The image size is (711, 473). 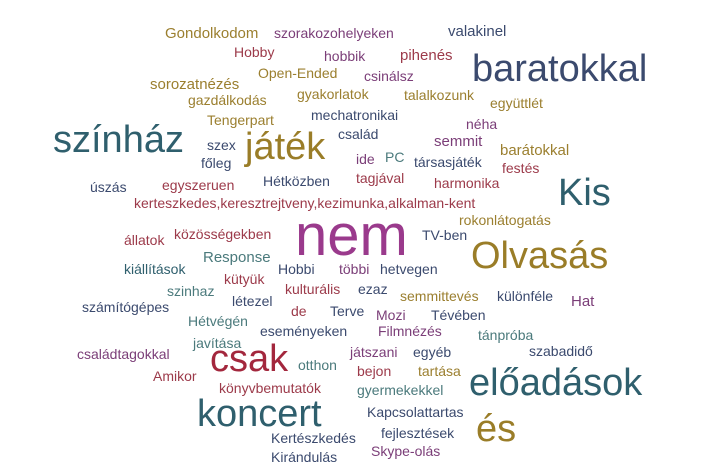 I want to click on word-hobby: Hobby, so click(x=254, y=52).